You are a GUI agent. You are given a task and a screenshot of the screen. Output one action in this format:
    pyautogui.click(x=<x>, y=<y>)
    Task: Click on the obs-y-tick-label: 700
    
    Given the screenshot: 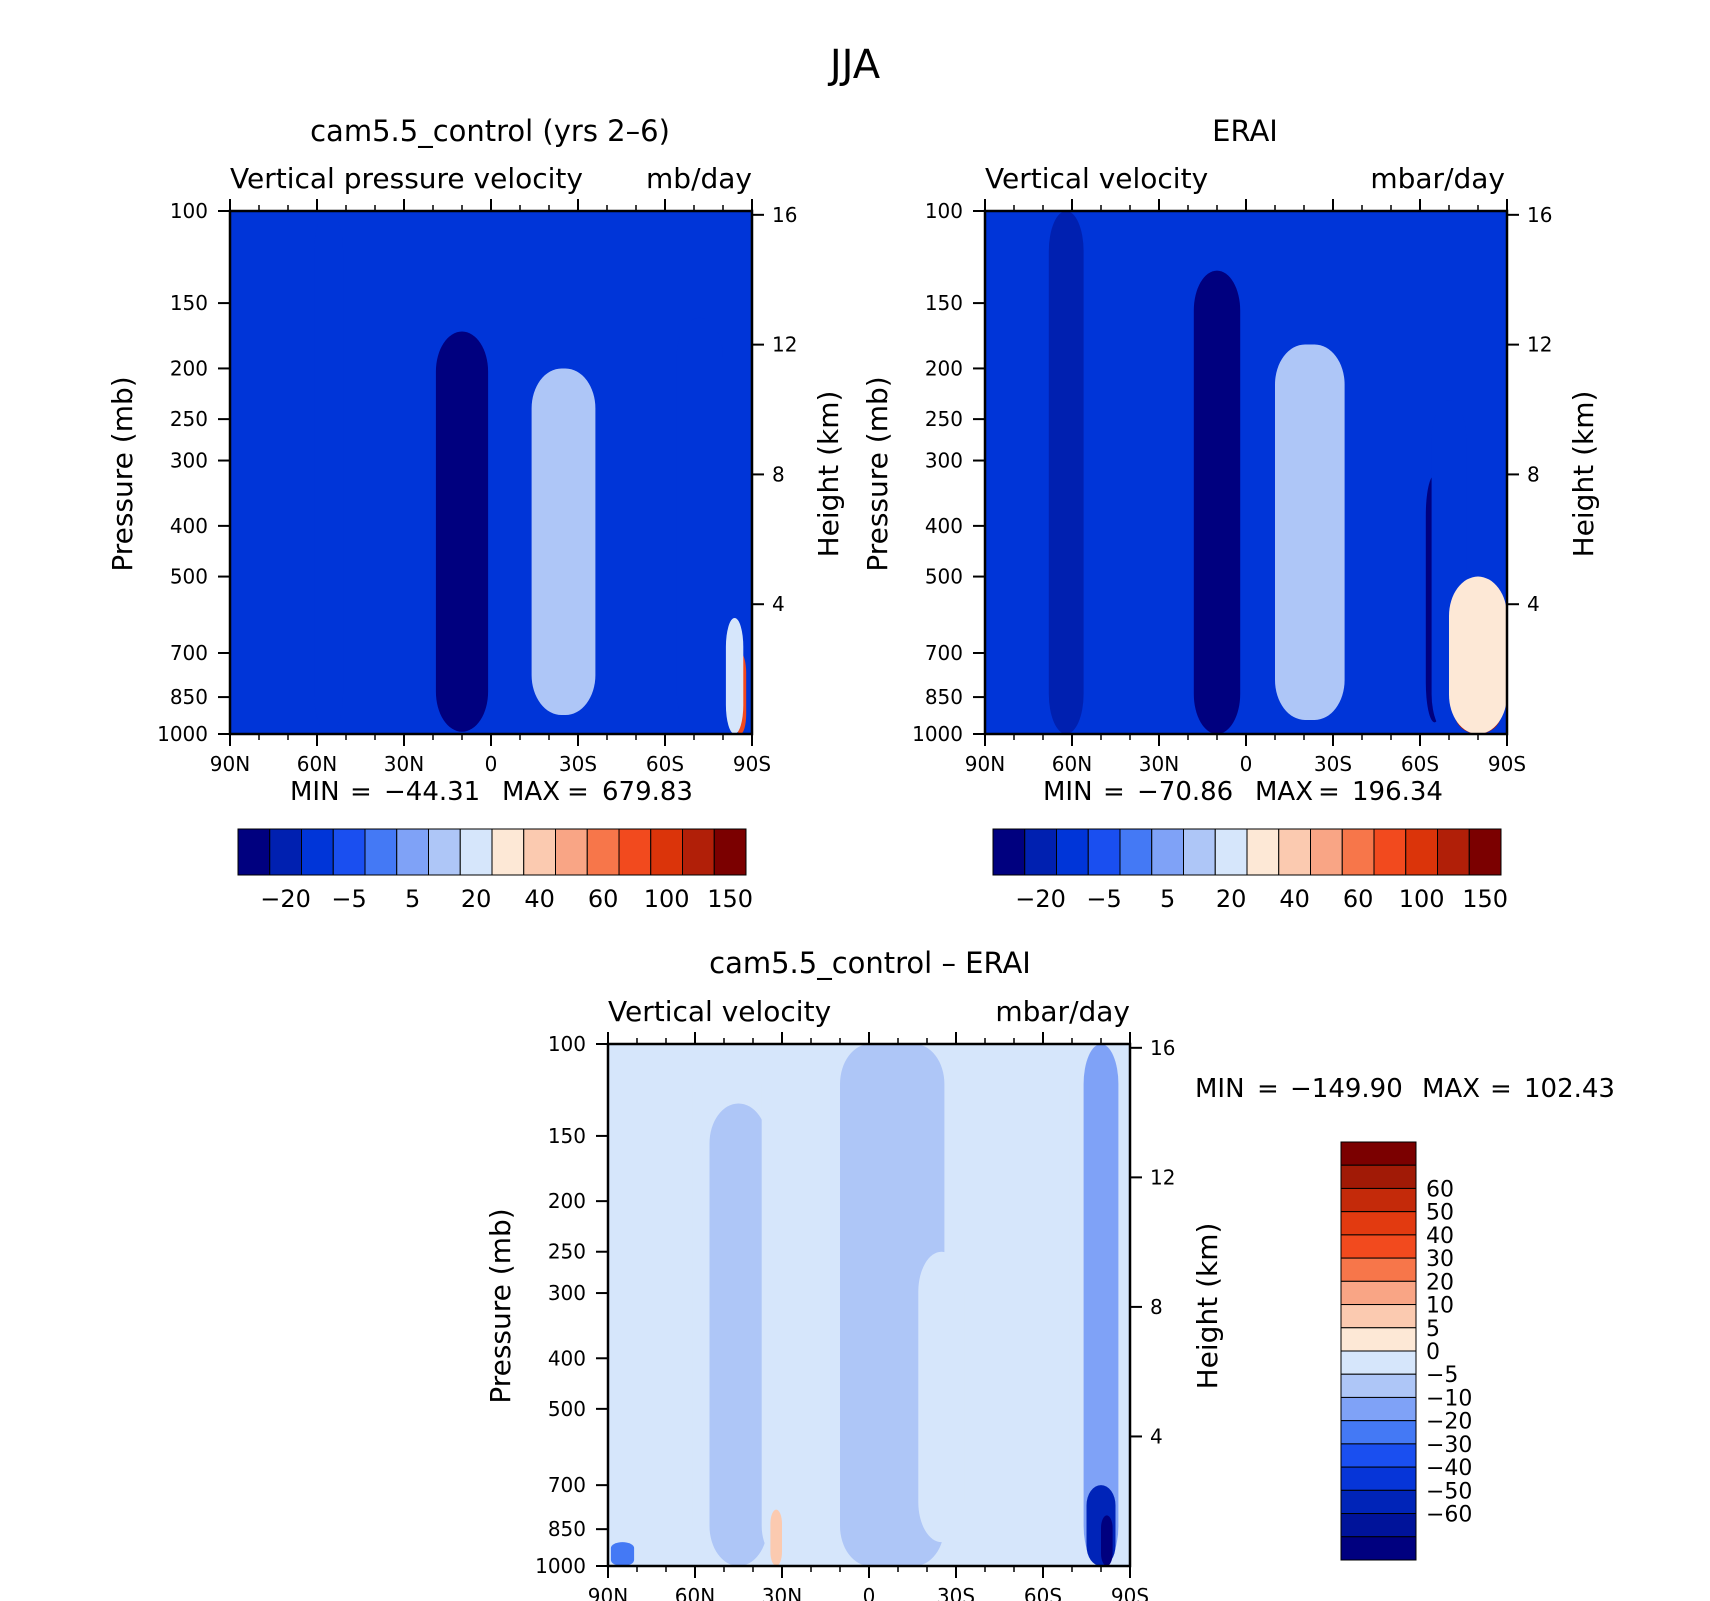 What is the action you would take?
    pyautogui.click(x=944, y=653)
    